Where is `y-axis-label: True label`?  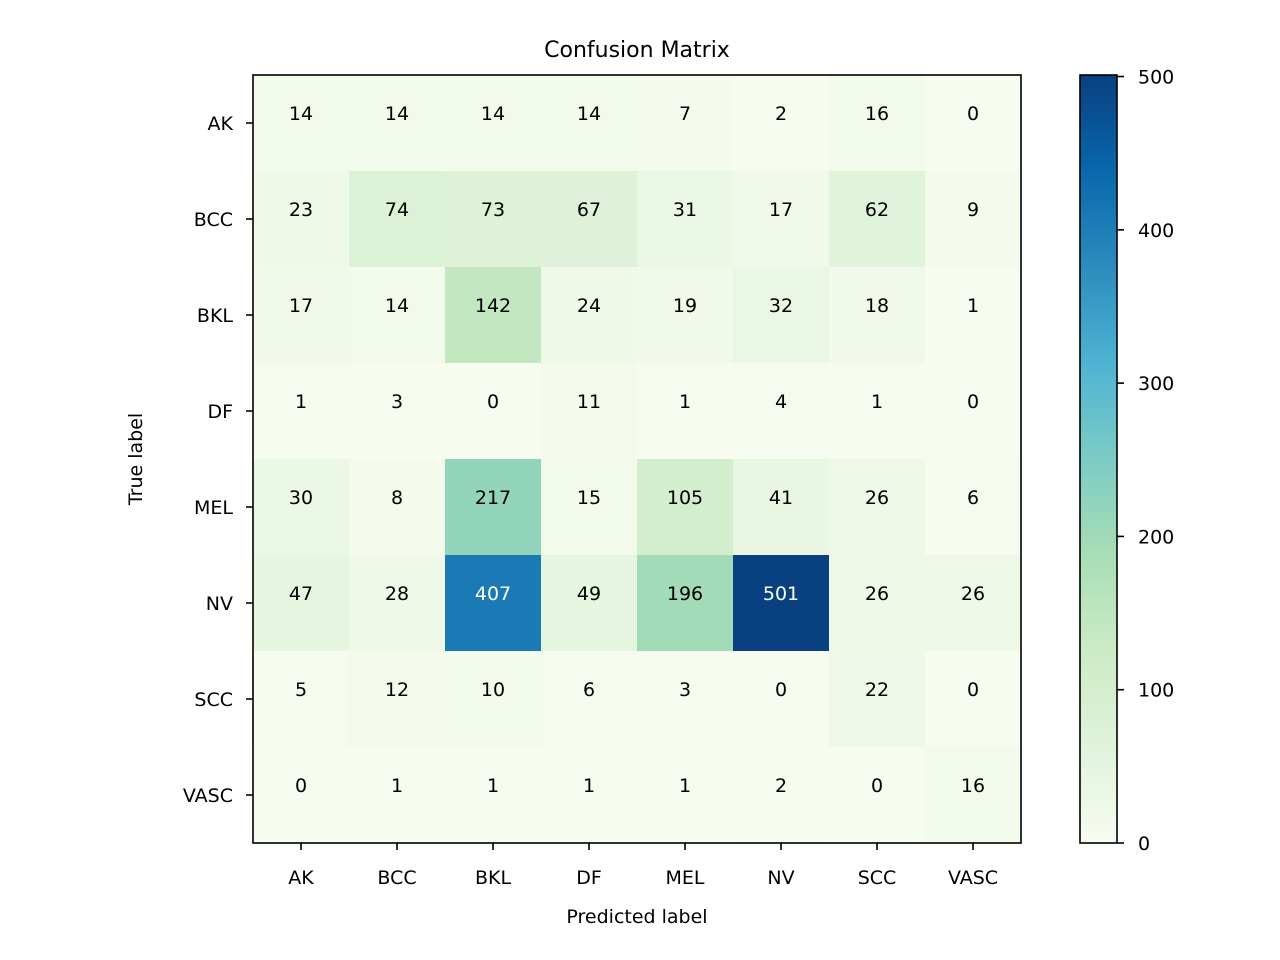
y-axis-label: True label is located at coordinates (136, 459).